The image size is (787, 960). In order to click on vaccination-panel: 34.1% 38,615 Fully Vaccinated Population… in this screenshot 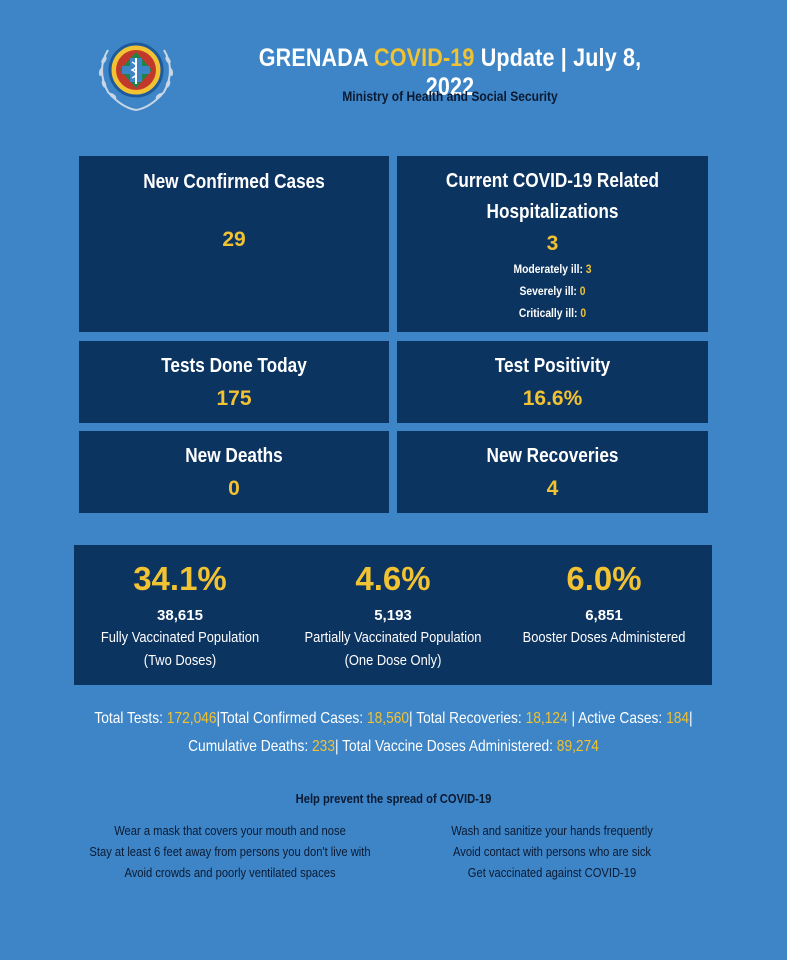, I will do `click(393, 615)`.